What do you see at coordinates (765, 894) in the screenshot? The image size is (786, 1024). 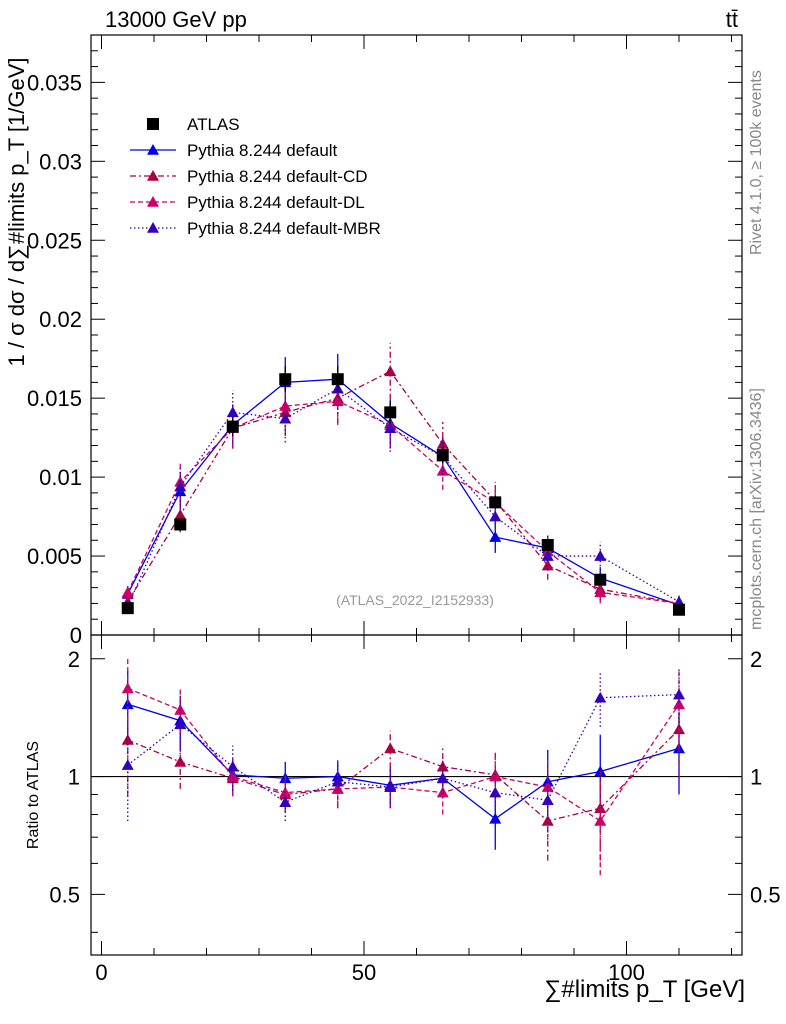 I see `ratio-y-tick-label-right: 0.5` at bounding box center [765, 894].